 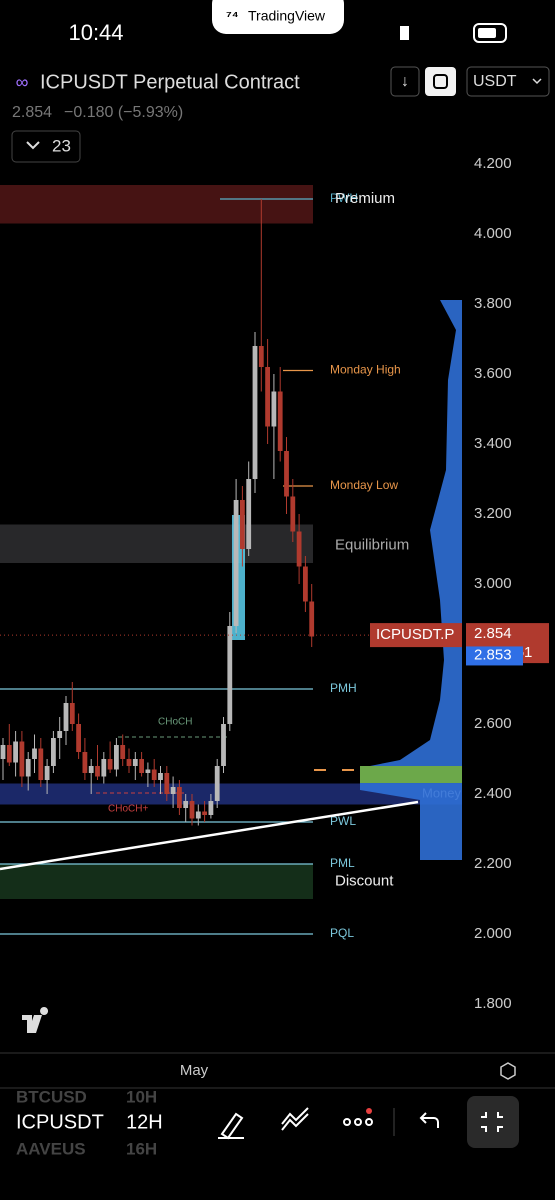 What do you see at coordinates (141, 1096) in the screenshot?
I see `interval-option: 10H` at bounding box center [141, 1096].